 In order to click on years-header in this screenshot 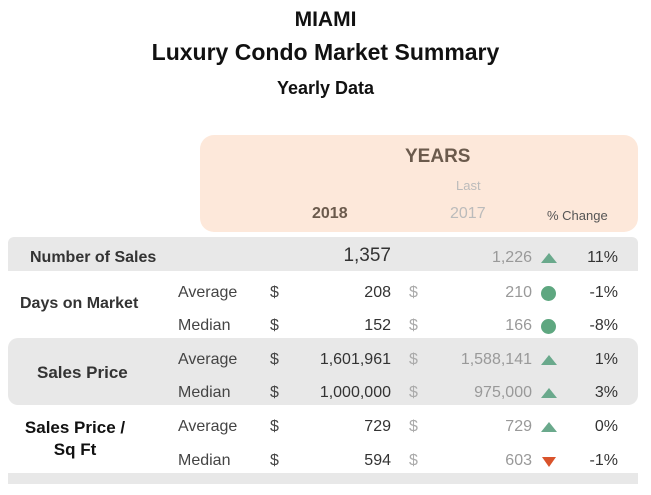, I will do `click(419, 183)`.